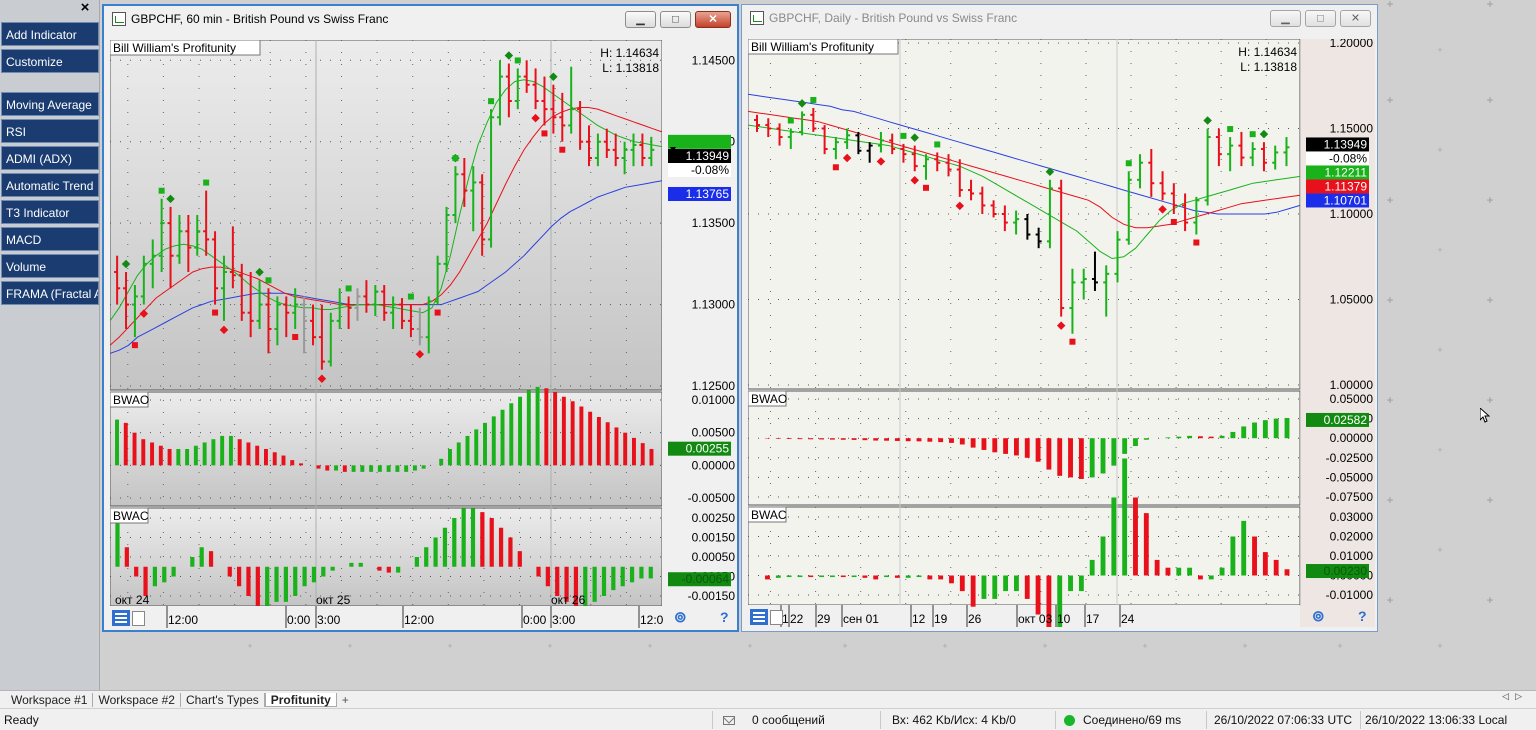  What do you see at coordinates (1352, 438) in the screenshot?
I see `bwao-axis-label: 0.00000` at bounding box center [1352, 438].